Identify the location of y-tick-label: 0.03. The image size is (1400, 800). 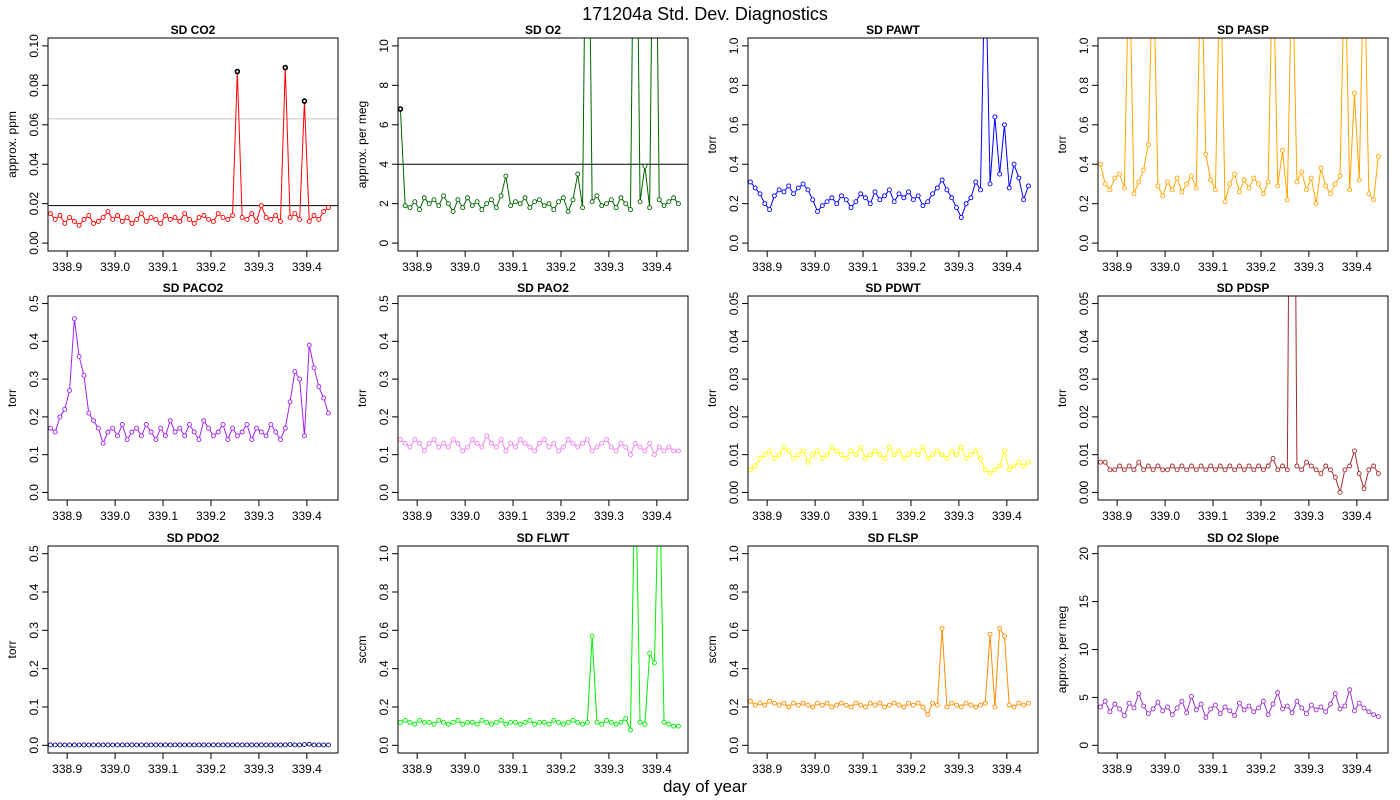
(1084, 379).